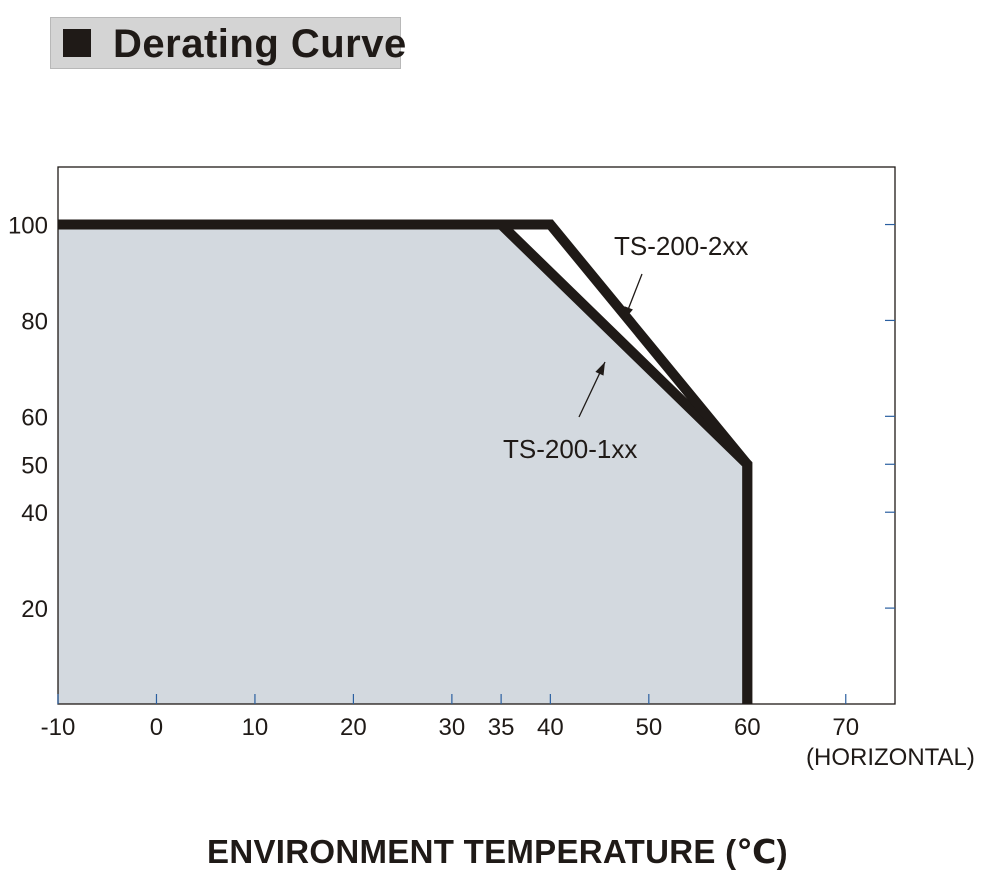  What do you see at coordinates (845, 727) in the screenshot?
I see `x-tick-label: 70` at bounding box center [845, 727].